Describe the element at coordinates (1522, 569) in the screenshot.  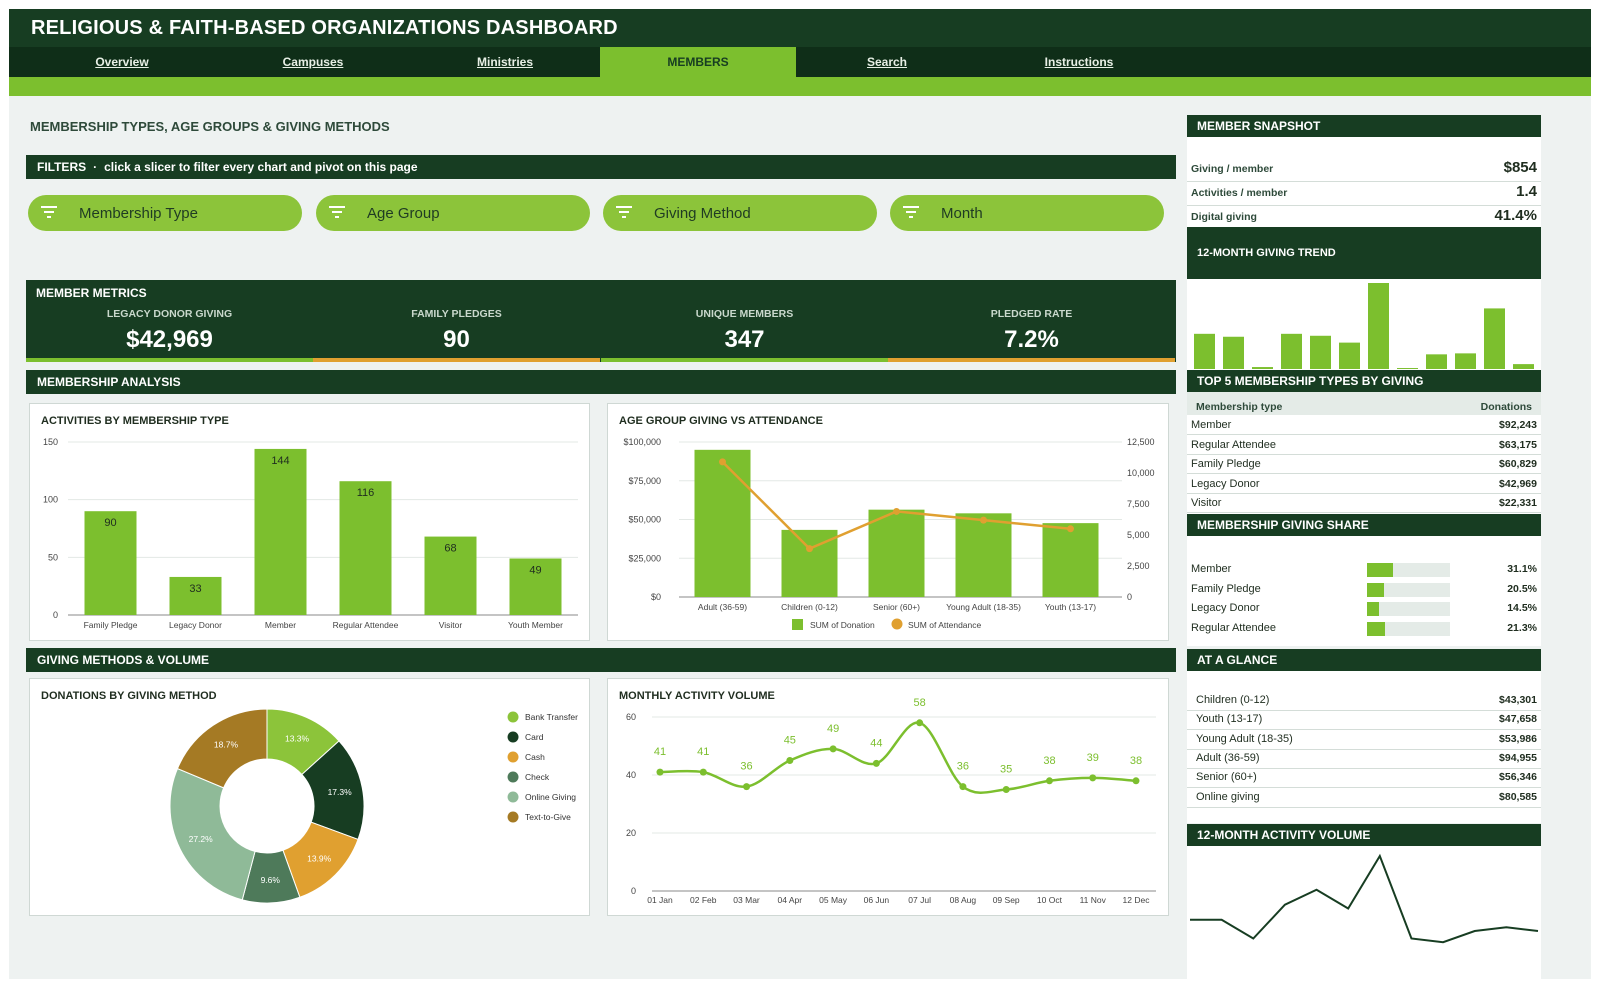
I see `share-value: 31.1%` at that location.